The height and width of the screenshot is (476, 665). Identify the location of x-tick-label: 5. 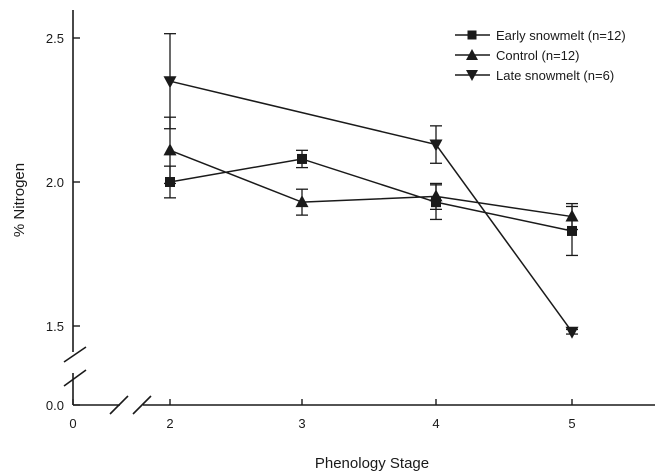
(571, 423).